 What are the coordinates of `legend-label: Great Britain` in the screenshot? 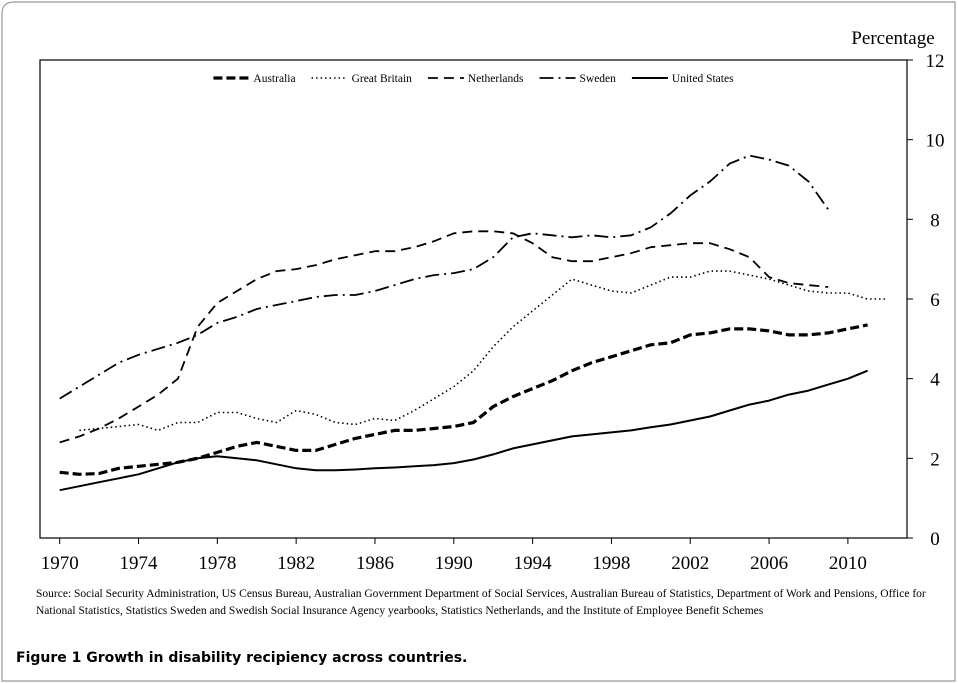 It's located at (382, 79).